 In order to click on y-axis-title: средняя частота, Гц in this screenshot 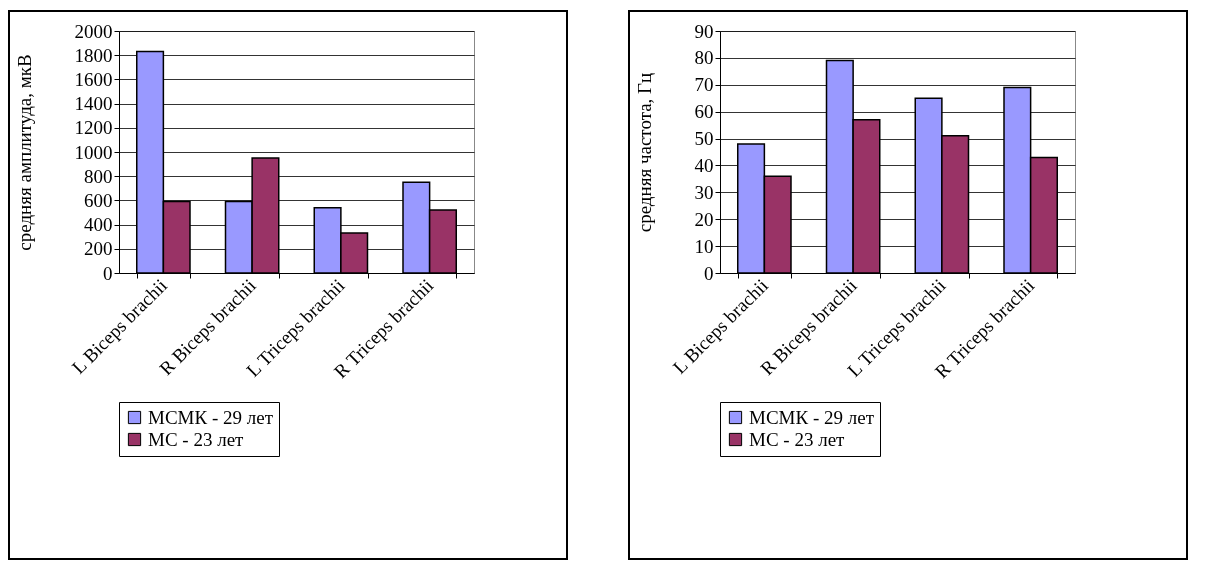, I will do `click(644, 152)`.